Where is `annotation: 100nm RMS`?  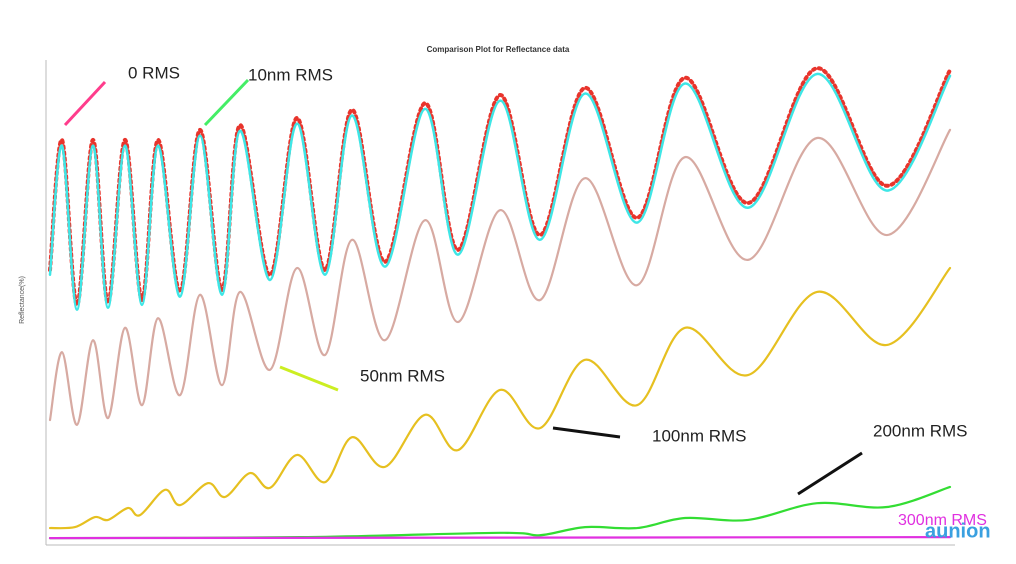 annotation: 100nm RMS is located at coordinates (699, 435).